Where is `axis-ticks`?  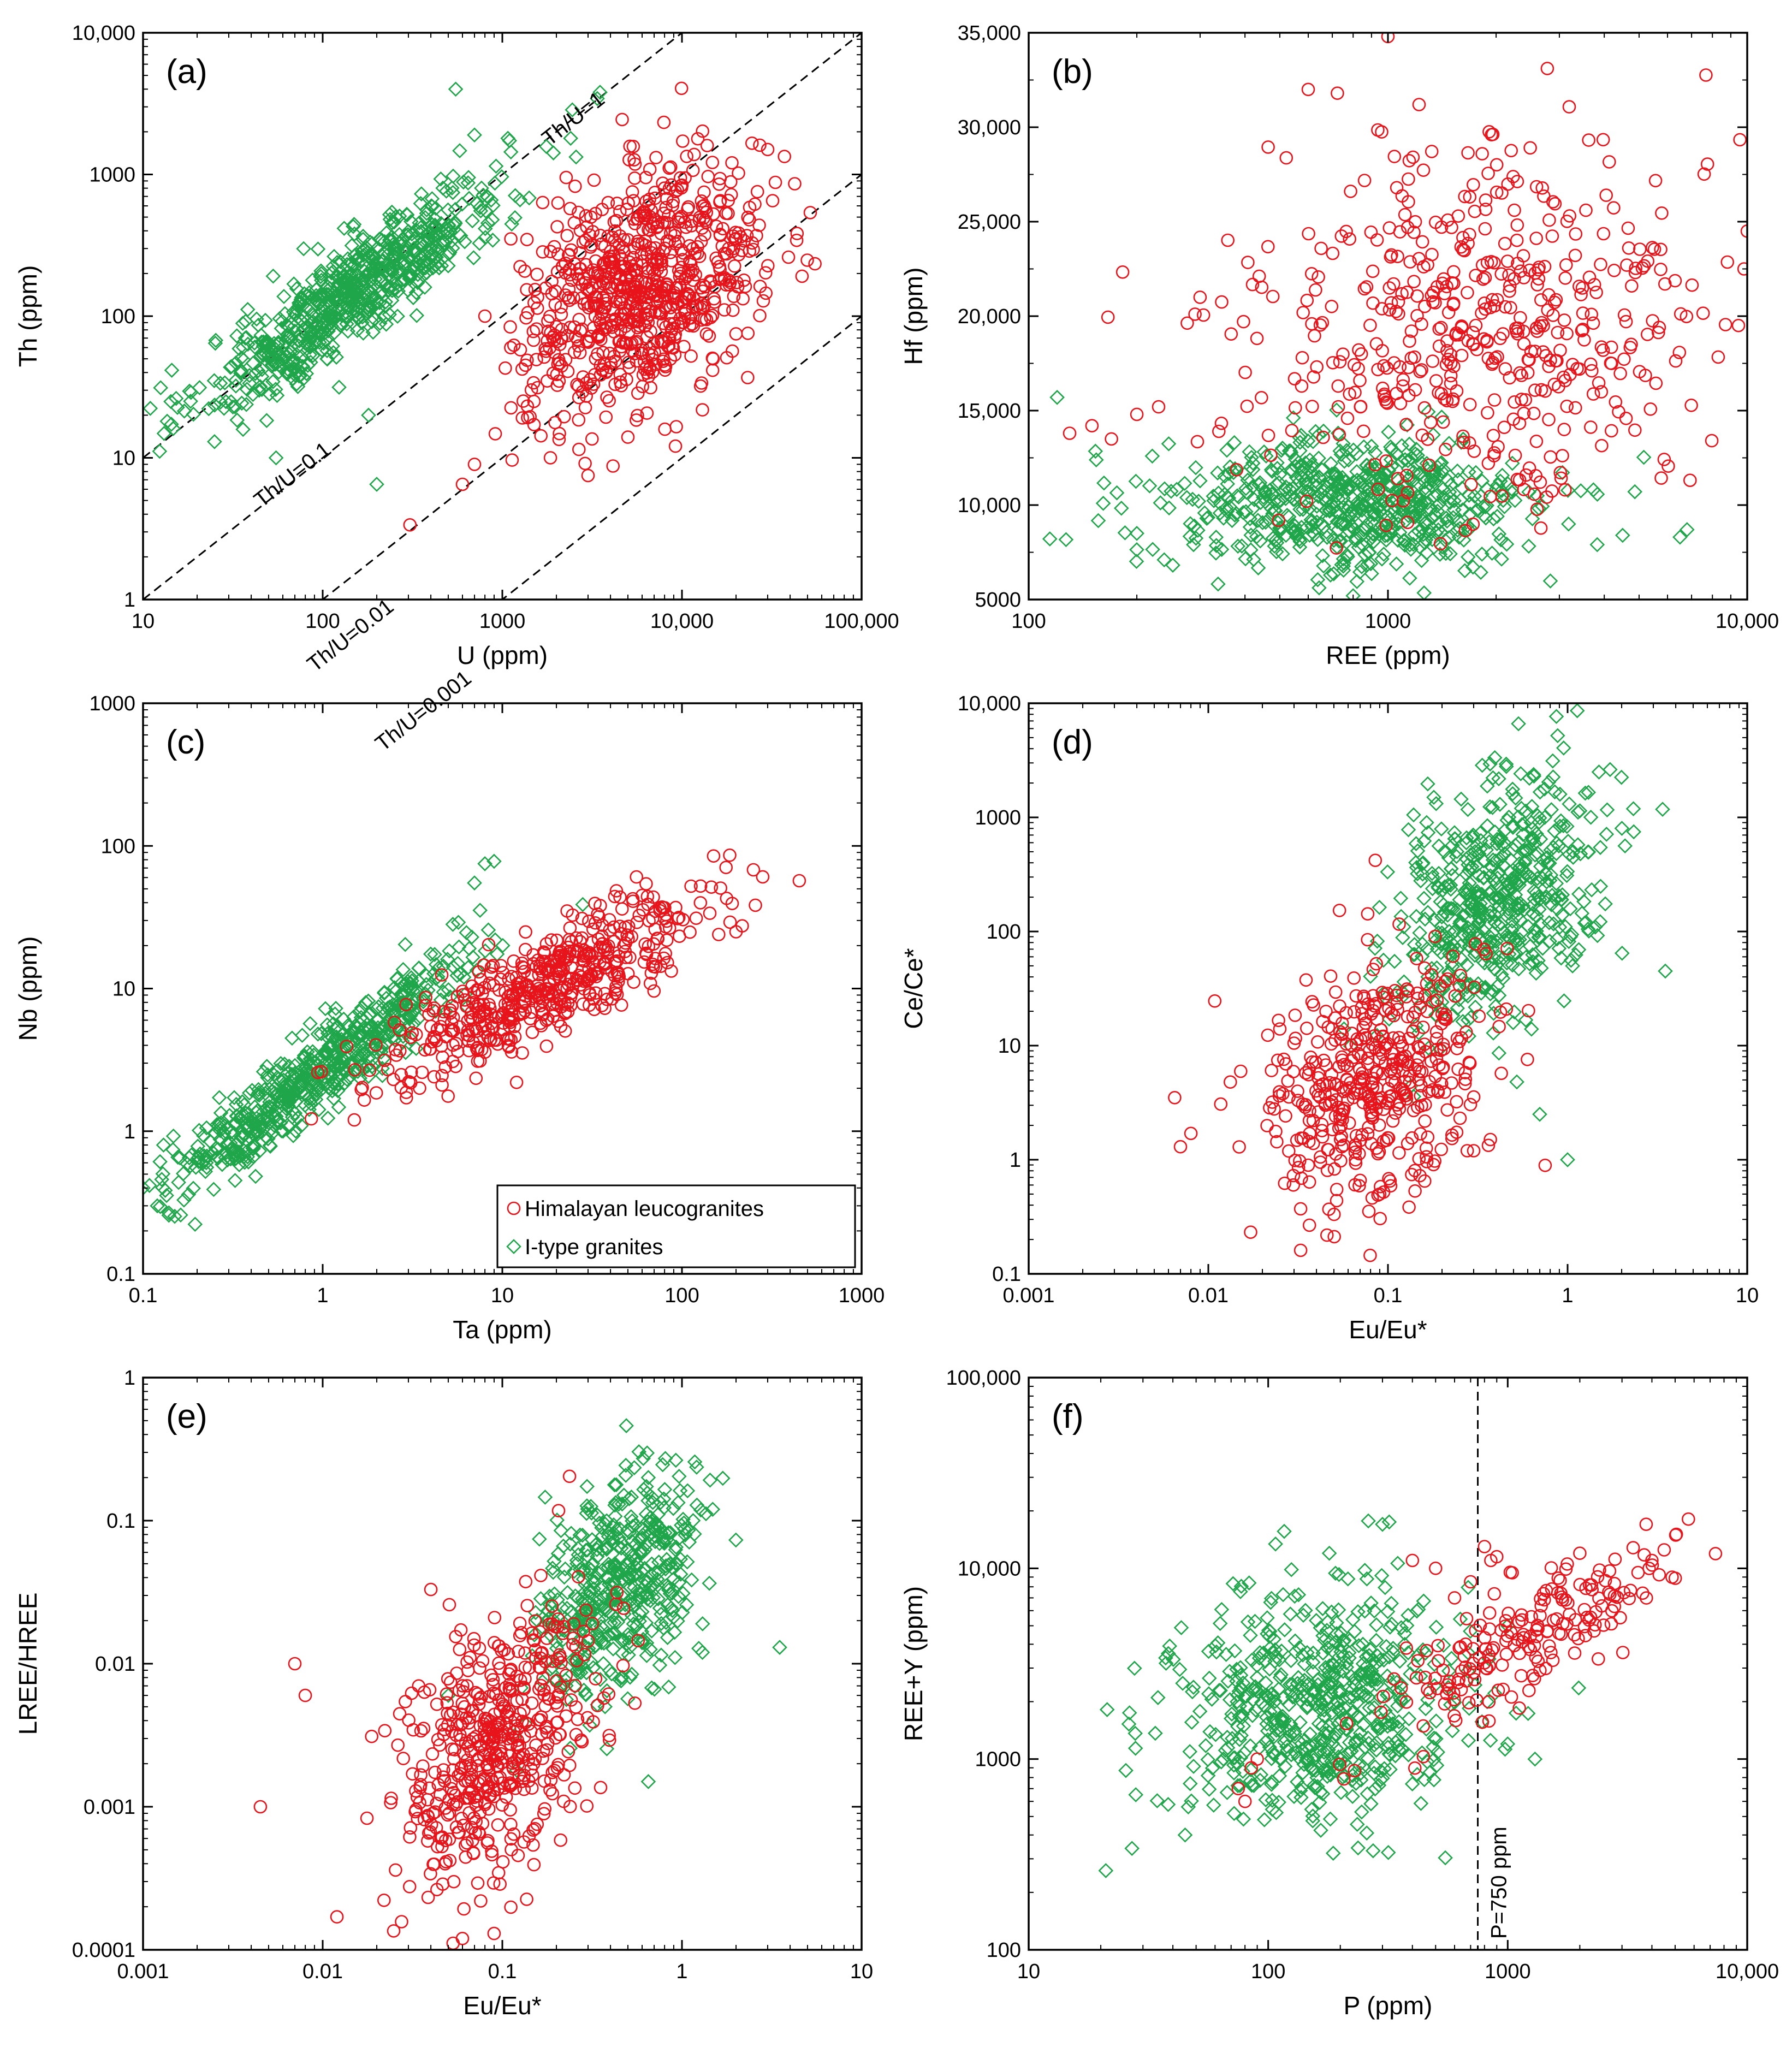 axis-ticks is located at coordinates (502, 316).